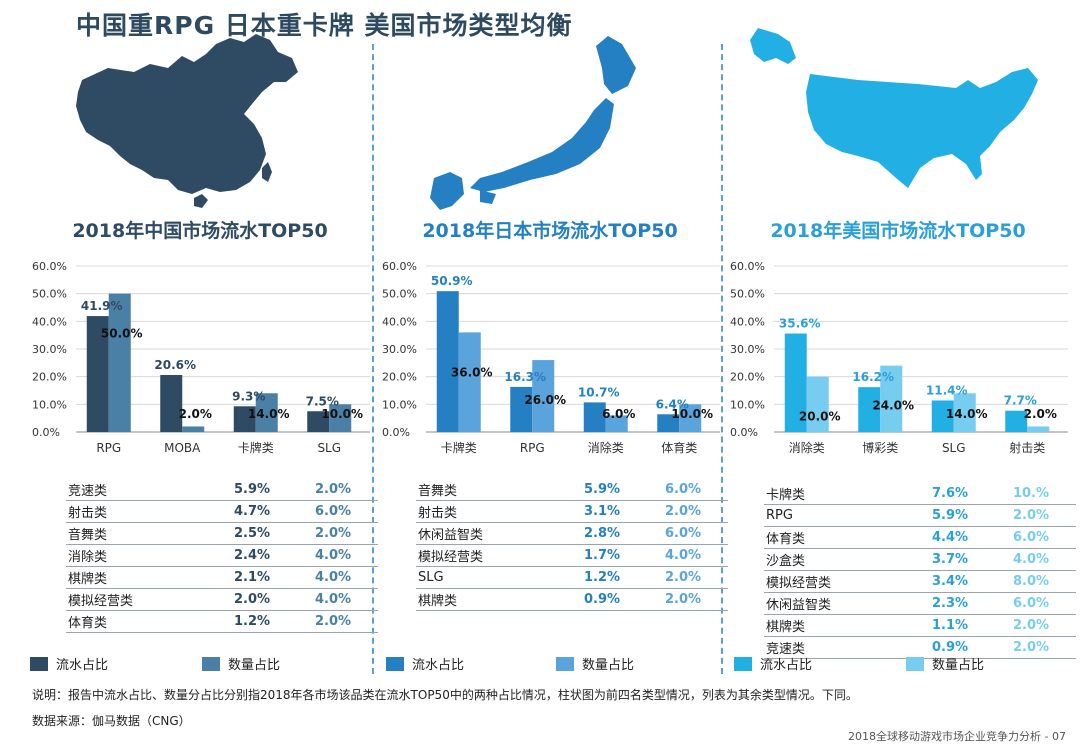 This screenshot has height=749, width=1080. I want to click on data-label: 10.0%, so click(692, 414).